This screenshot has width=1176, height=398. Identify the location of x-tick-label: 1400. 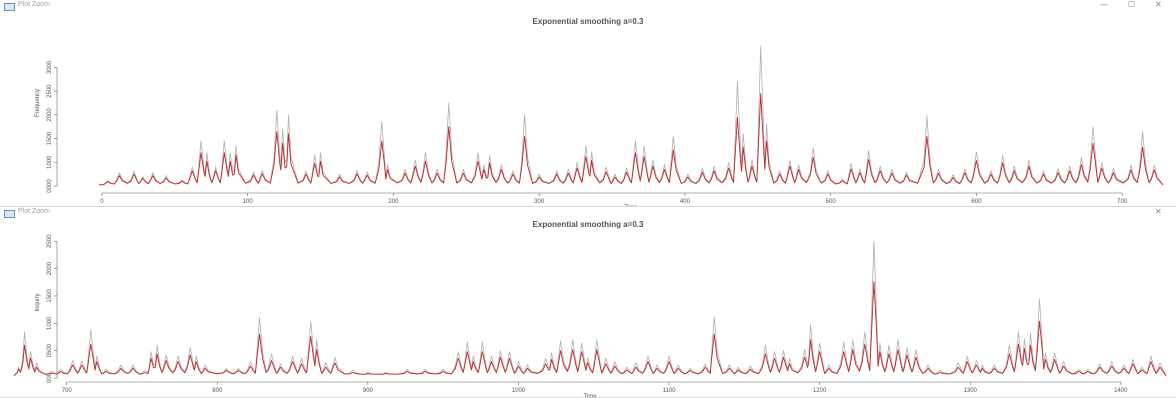
(1121, 391).